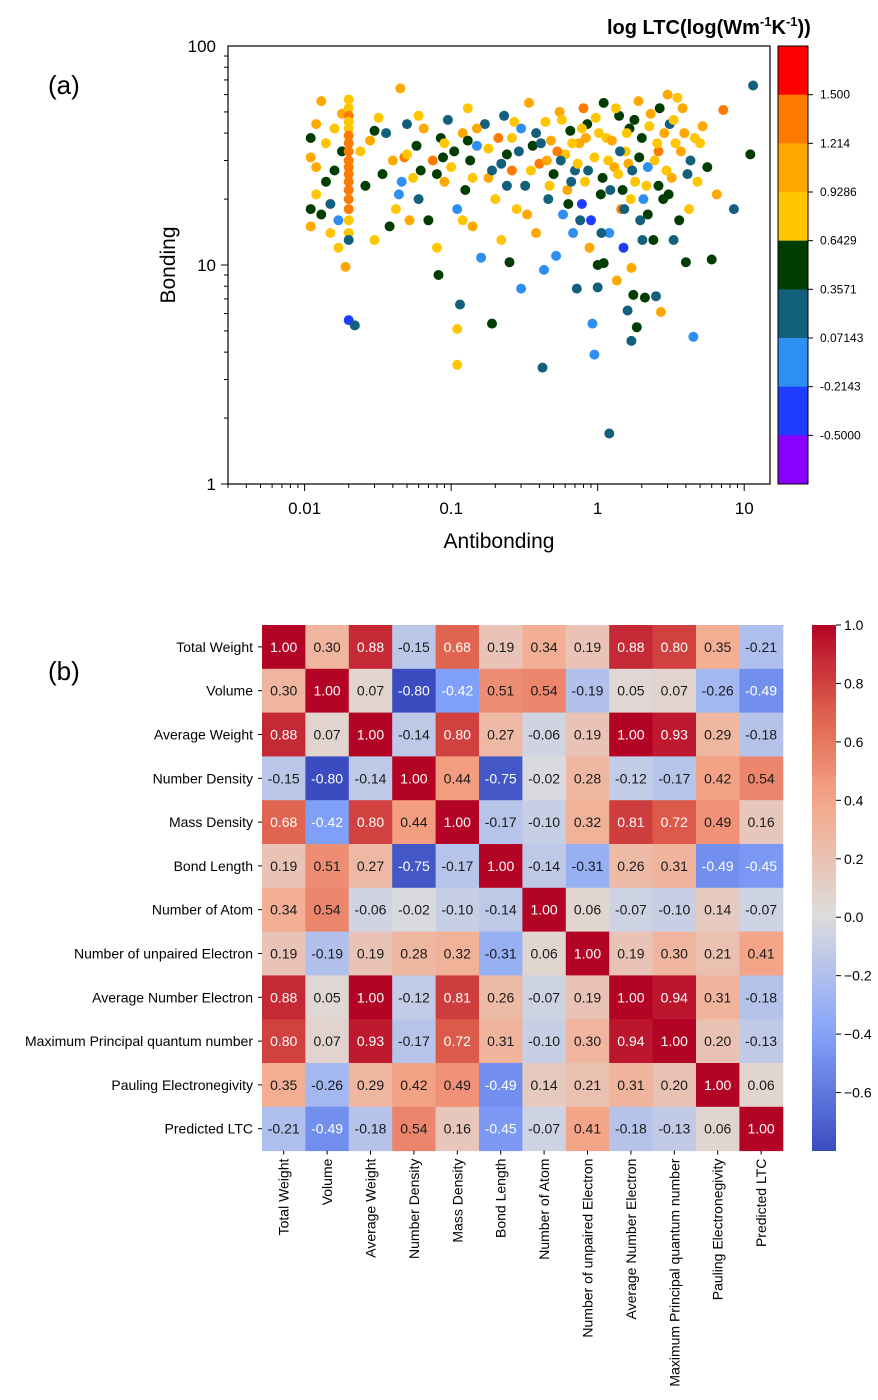  I want to click on row-label: Average Number Electron, so click(172, 997).